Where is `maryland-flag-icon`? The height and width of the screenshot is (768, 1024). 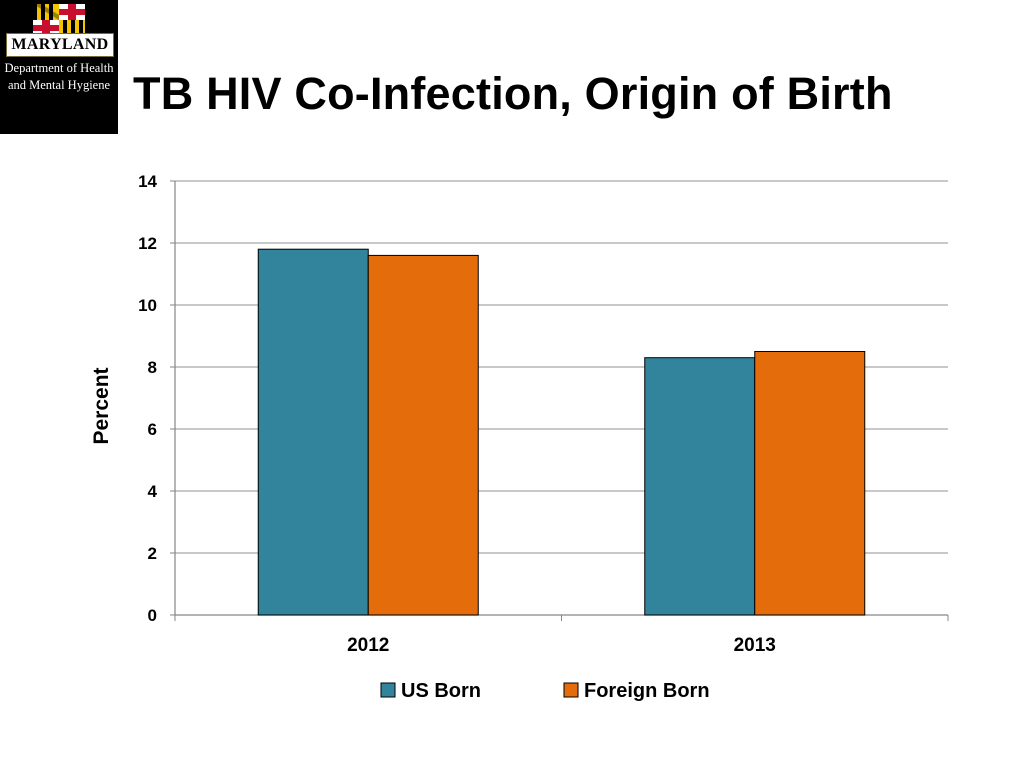 maryland-flag-icon is located at coordinates (59, 20).